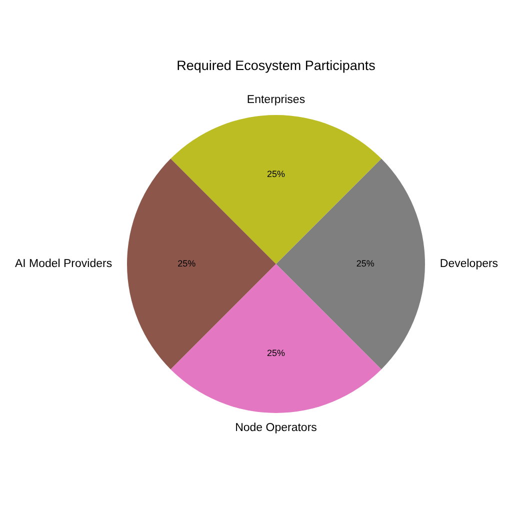 Image resolution: width=512 pixels, height=512 pixels. What do you see at coordinates (276, 100) in the screenshot?
I see `slice-label: Enterprises` at bounding box center [276, 100].